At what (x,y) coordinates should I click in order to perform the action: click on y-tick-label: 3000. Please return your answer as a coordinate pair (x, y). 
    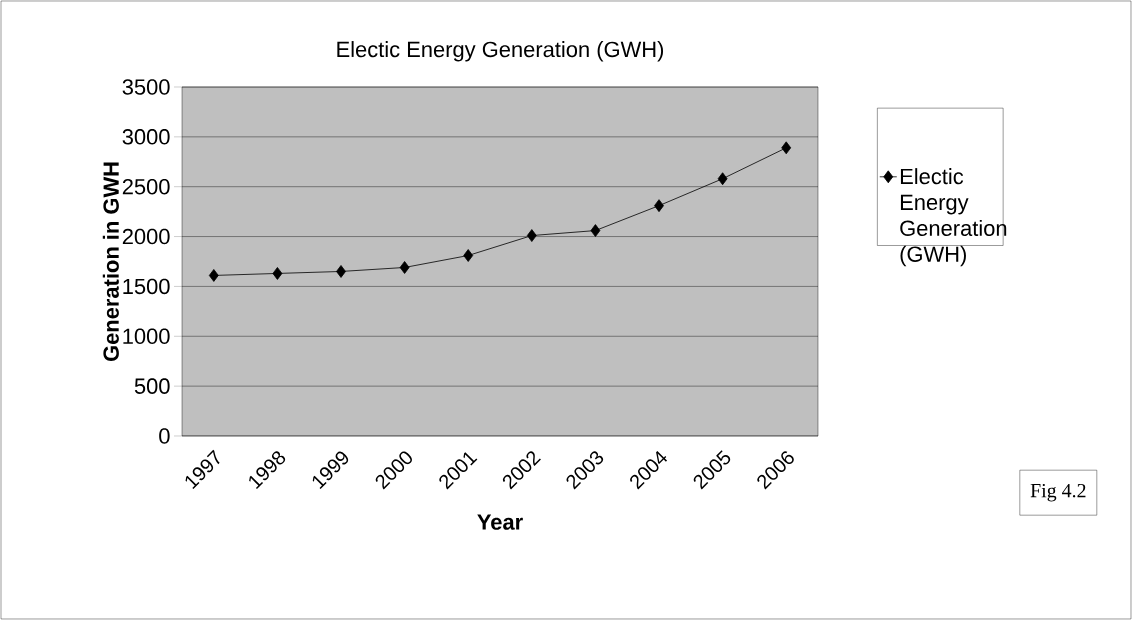
    Looking at the image, I should click on (146, 137).